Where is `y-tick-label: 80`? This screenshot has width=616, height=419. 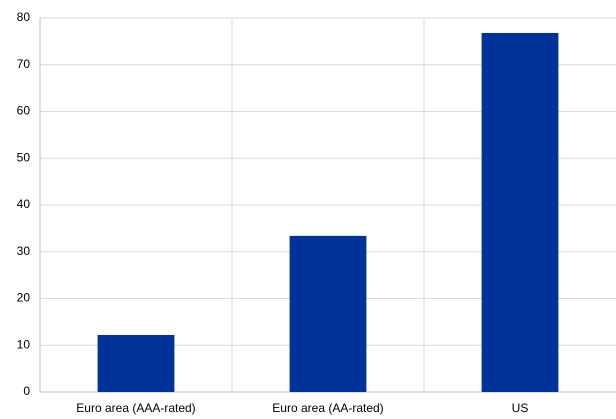 y-tick-label: 80 is located at coordinates (24, 17).